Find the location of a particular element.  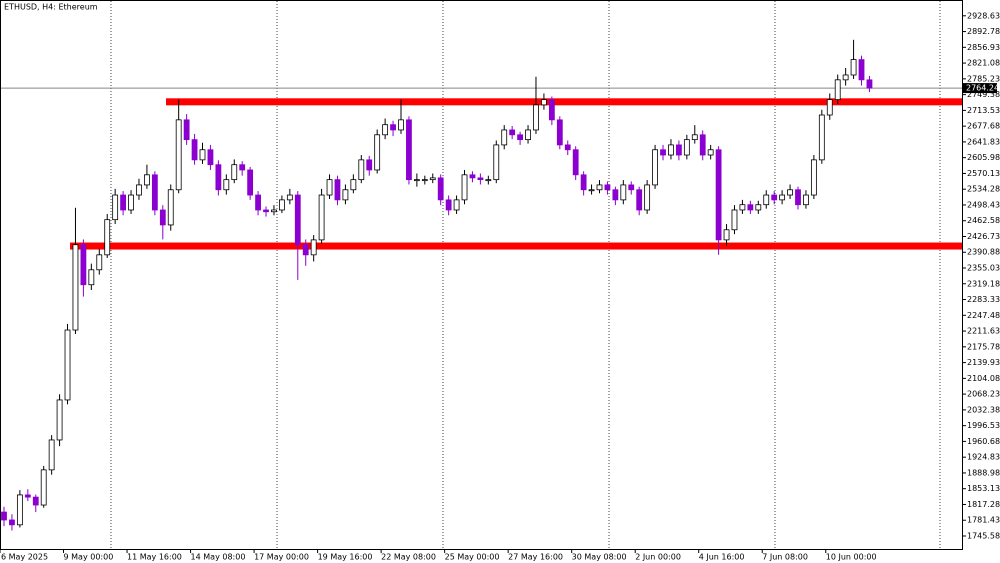

x-tick-label: 7 Jun 08:00 is located at coordinates (785, 557).